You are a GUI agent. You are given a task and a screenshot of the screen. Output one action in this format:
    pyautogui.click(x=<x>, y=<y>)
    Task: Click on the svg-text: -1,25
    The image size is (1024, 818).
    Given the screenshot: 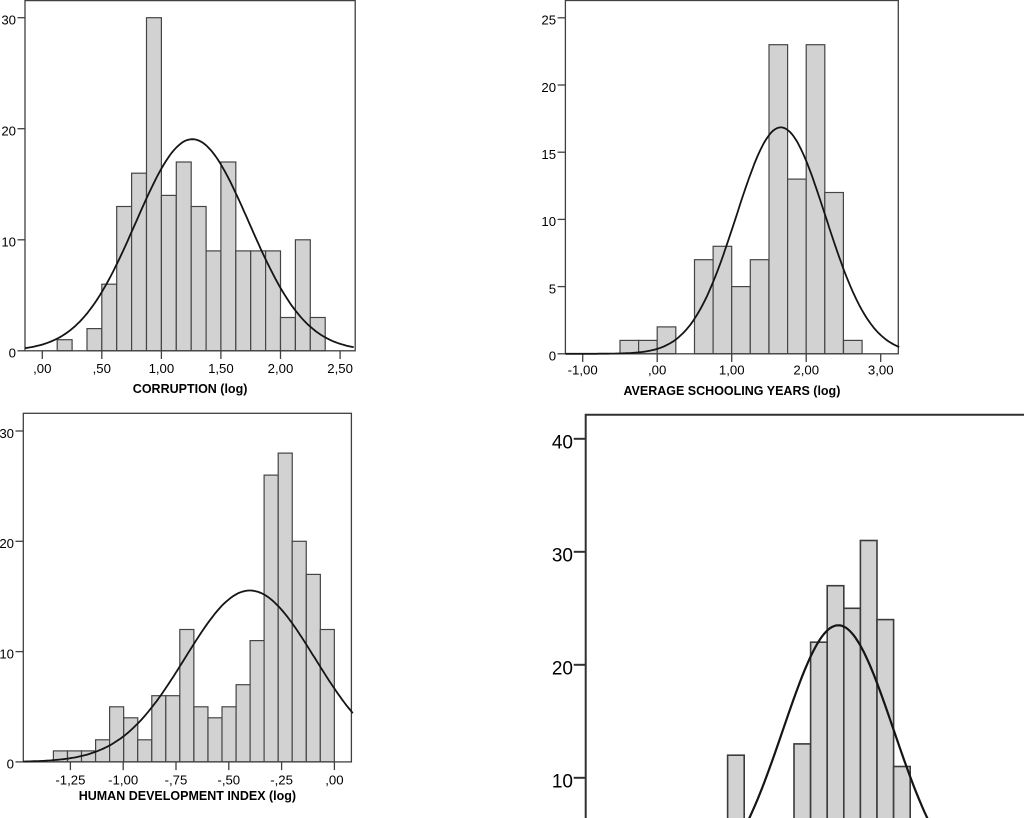 What is the action you would take?
    pyautogui.click(x=70, y=780)
    